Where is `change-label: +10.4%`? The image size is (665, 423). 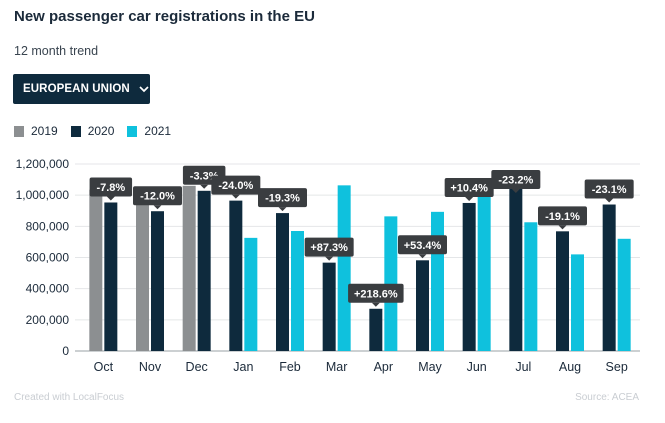 change-label: +10.4% is located at coordinates (469, 188).